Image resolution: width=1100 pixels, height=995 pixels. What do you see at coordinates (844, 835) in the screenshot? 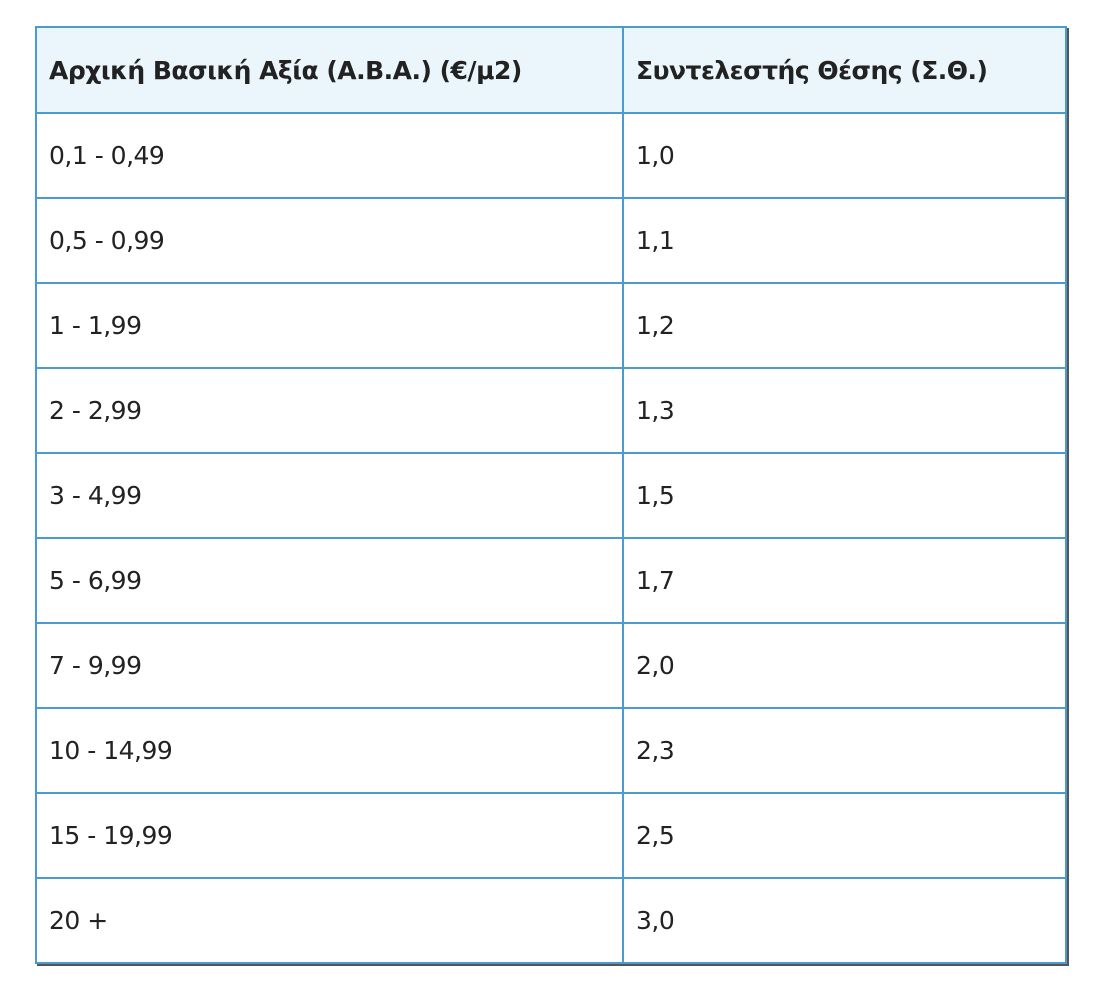
I see `table-cell: 2,5` at bounding box center [844, 835].